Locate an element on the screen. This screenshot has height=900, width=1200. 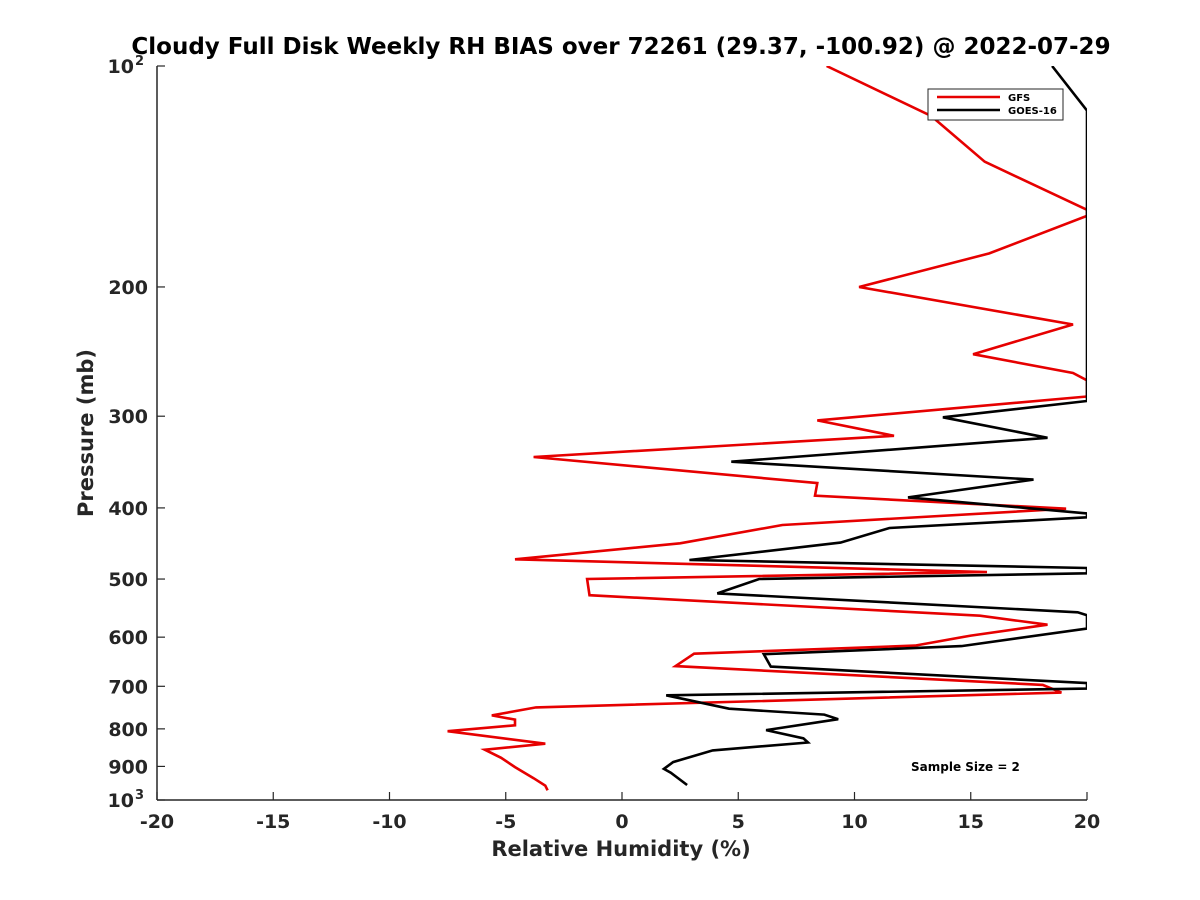
x-axis-ticks: -20 -15 -10 -5 0 5 10 15 20 is located at coordinates (620, 812).